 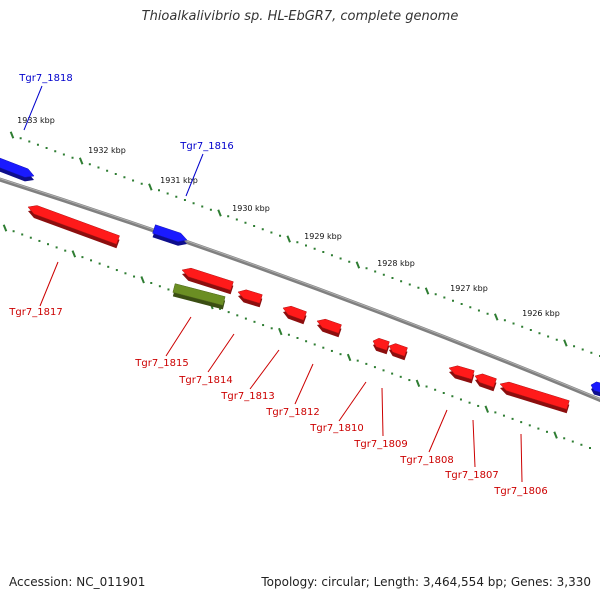 I want to click on gene-tgr7-1809a, so click(x=381, y=346).